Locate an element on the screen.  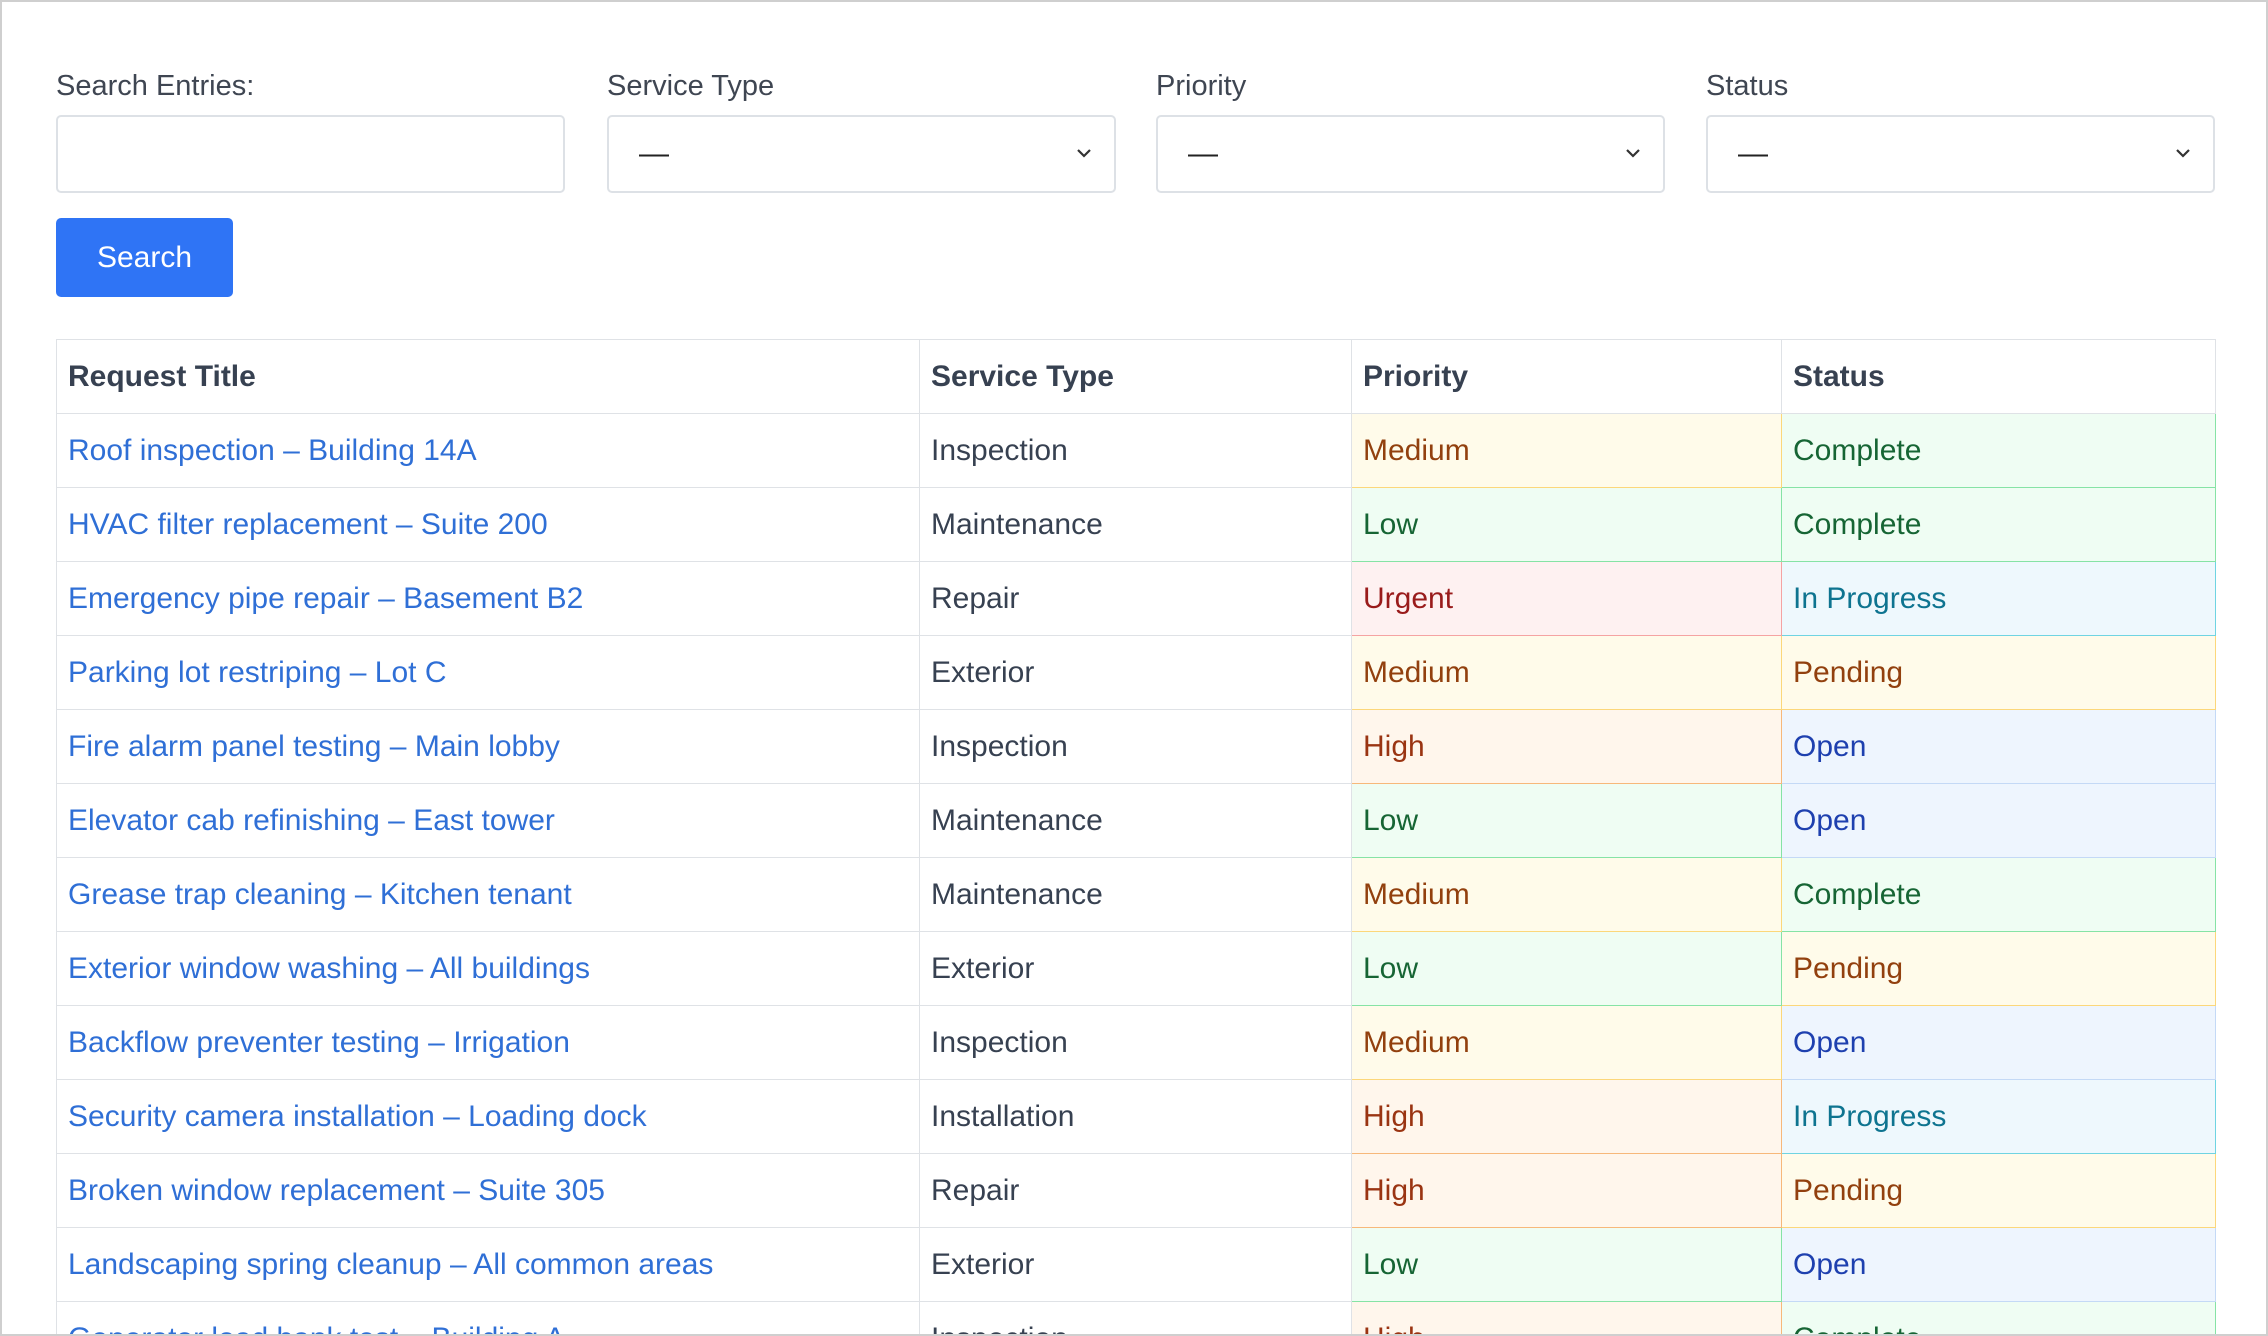
search-input is located at coordinates (310, 154).